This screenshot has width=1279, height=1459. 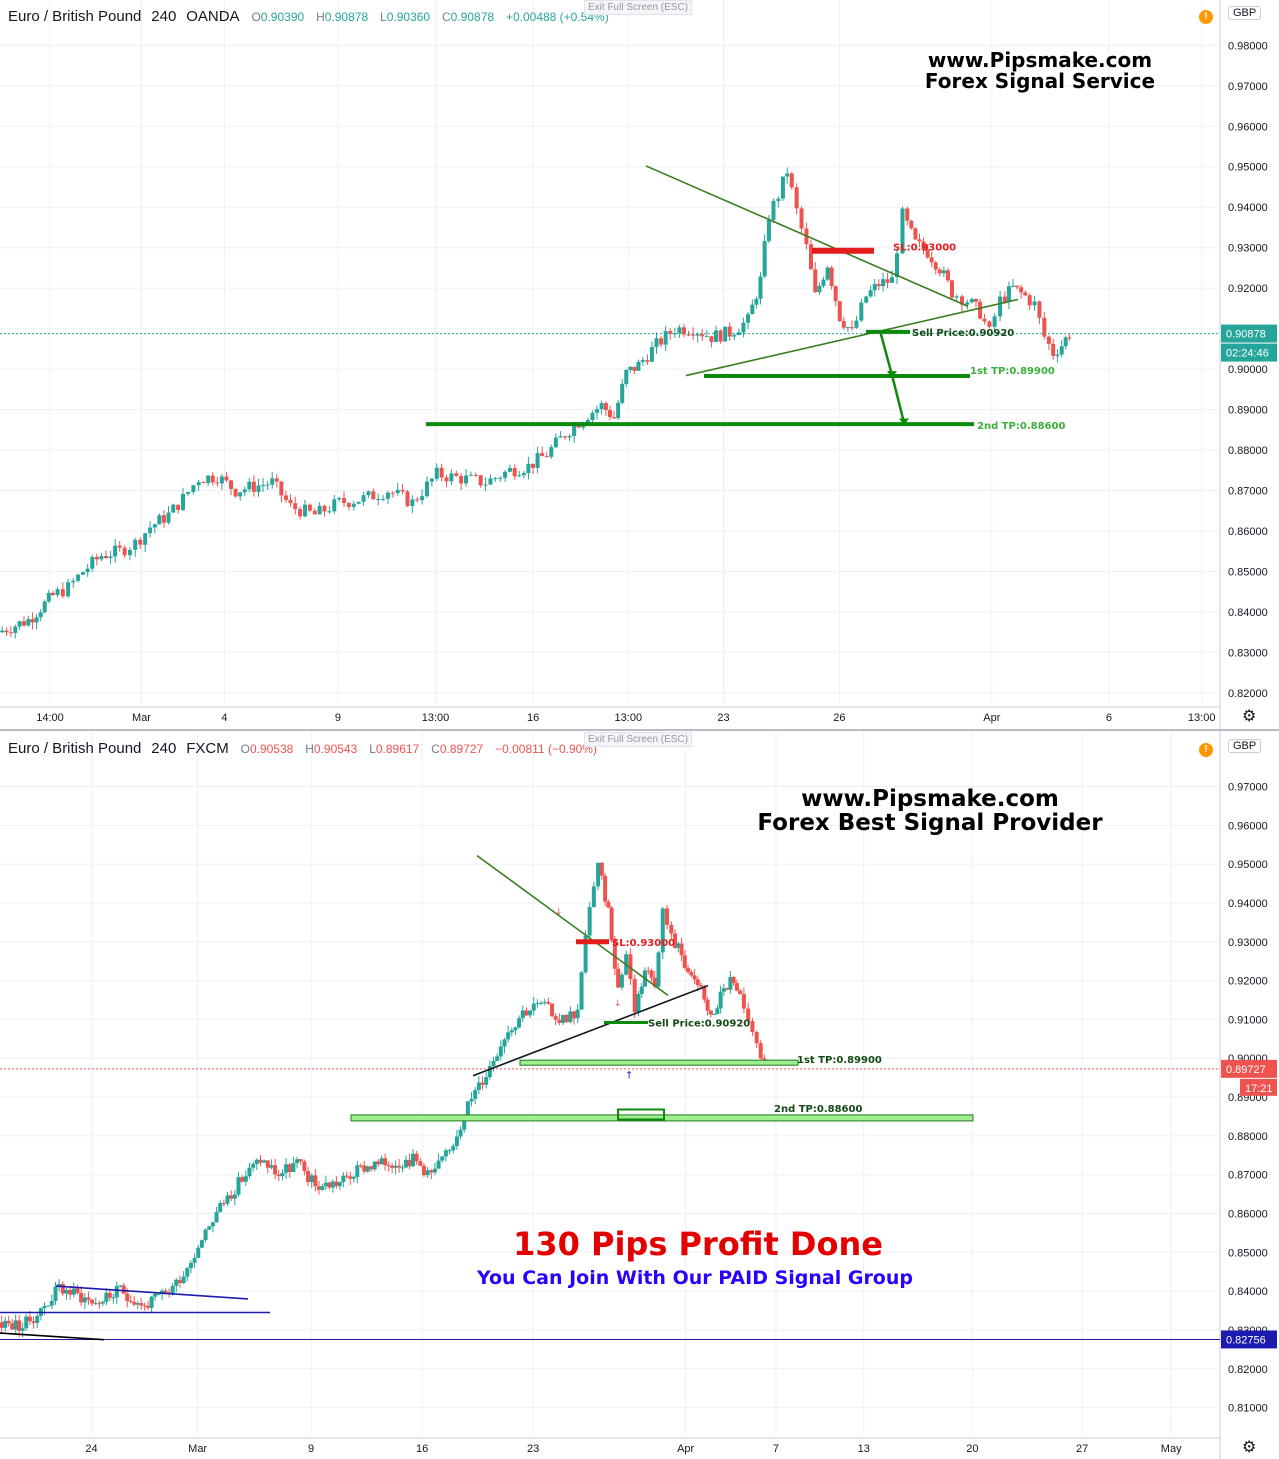 I want to click on tp2-label: 2nd TP:0.88600, so click(x=818, y=1109).